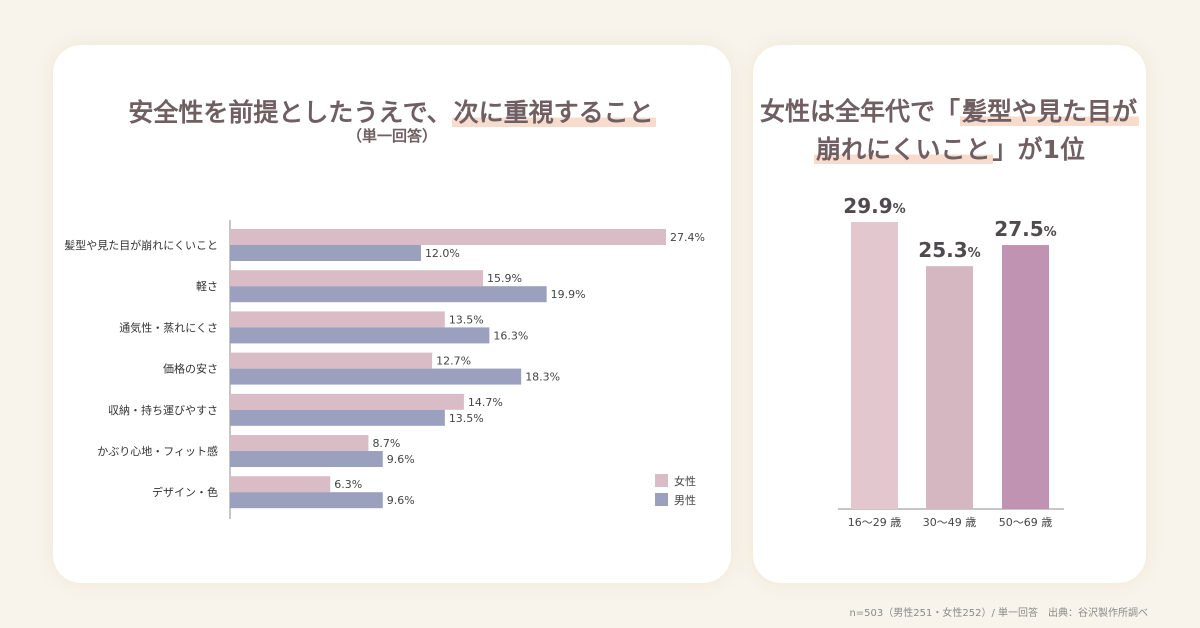  Describe the element at coordinates (875, 522) in the screenshot. I see `age-category-label: 16〜29 歳` at that location.